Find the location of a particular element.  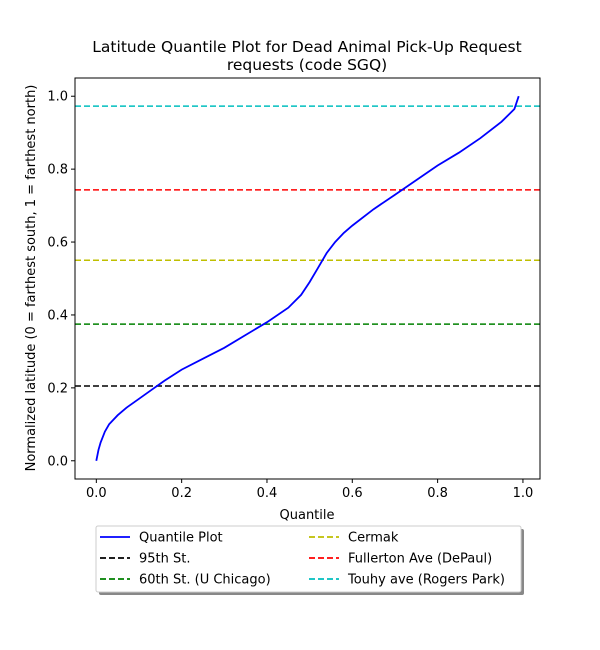

legend-label: Touhy ave (Rogers Park) is located at coordinates (426, 580).